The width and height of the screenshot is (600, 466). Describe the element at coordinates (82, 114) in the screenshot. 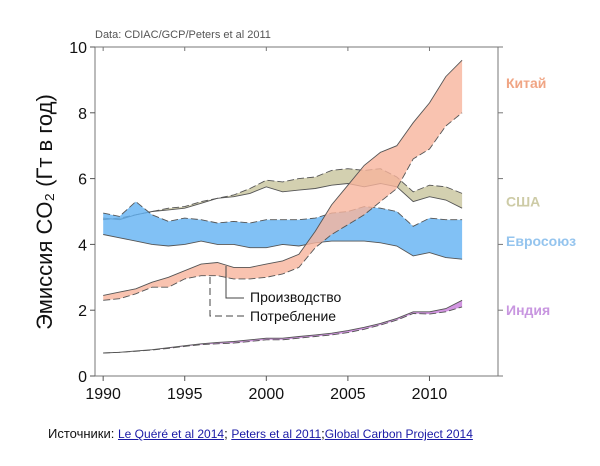

I see `y-tick-label: 8` at that location.